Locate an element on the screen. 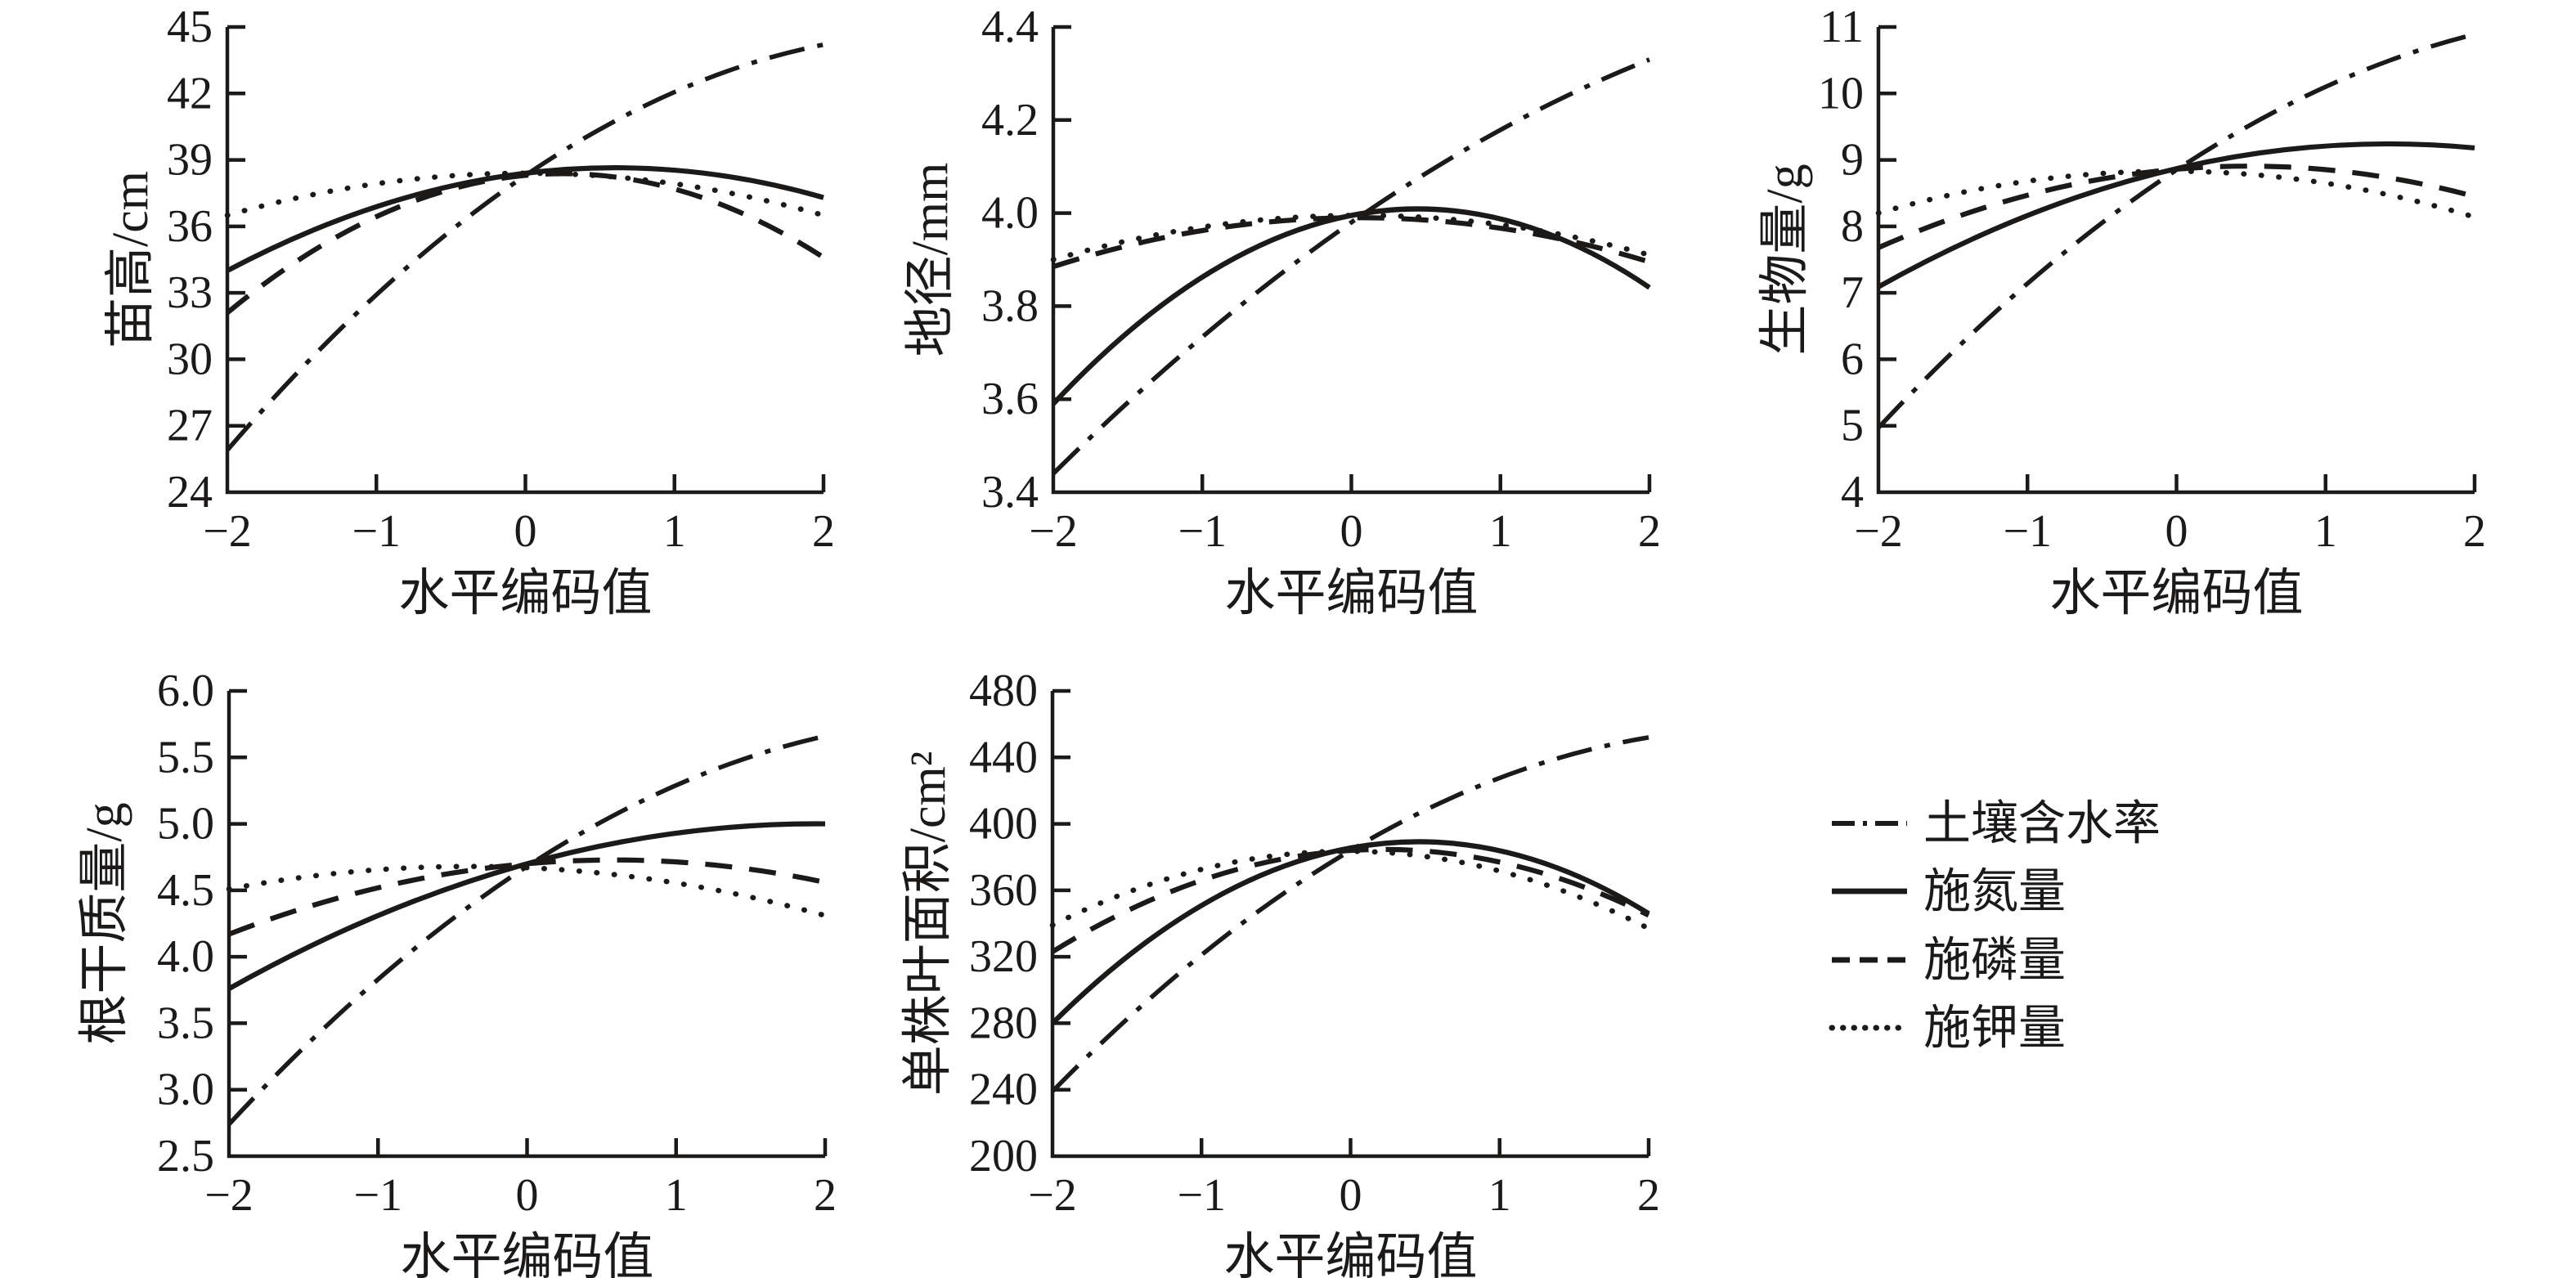 Image resolution: width=2576 pixels, height=1278 pixels. y-tick-label: 30 is located at coordinates (190, 359).